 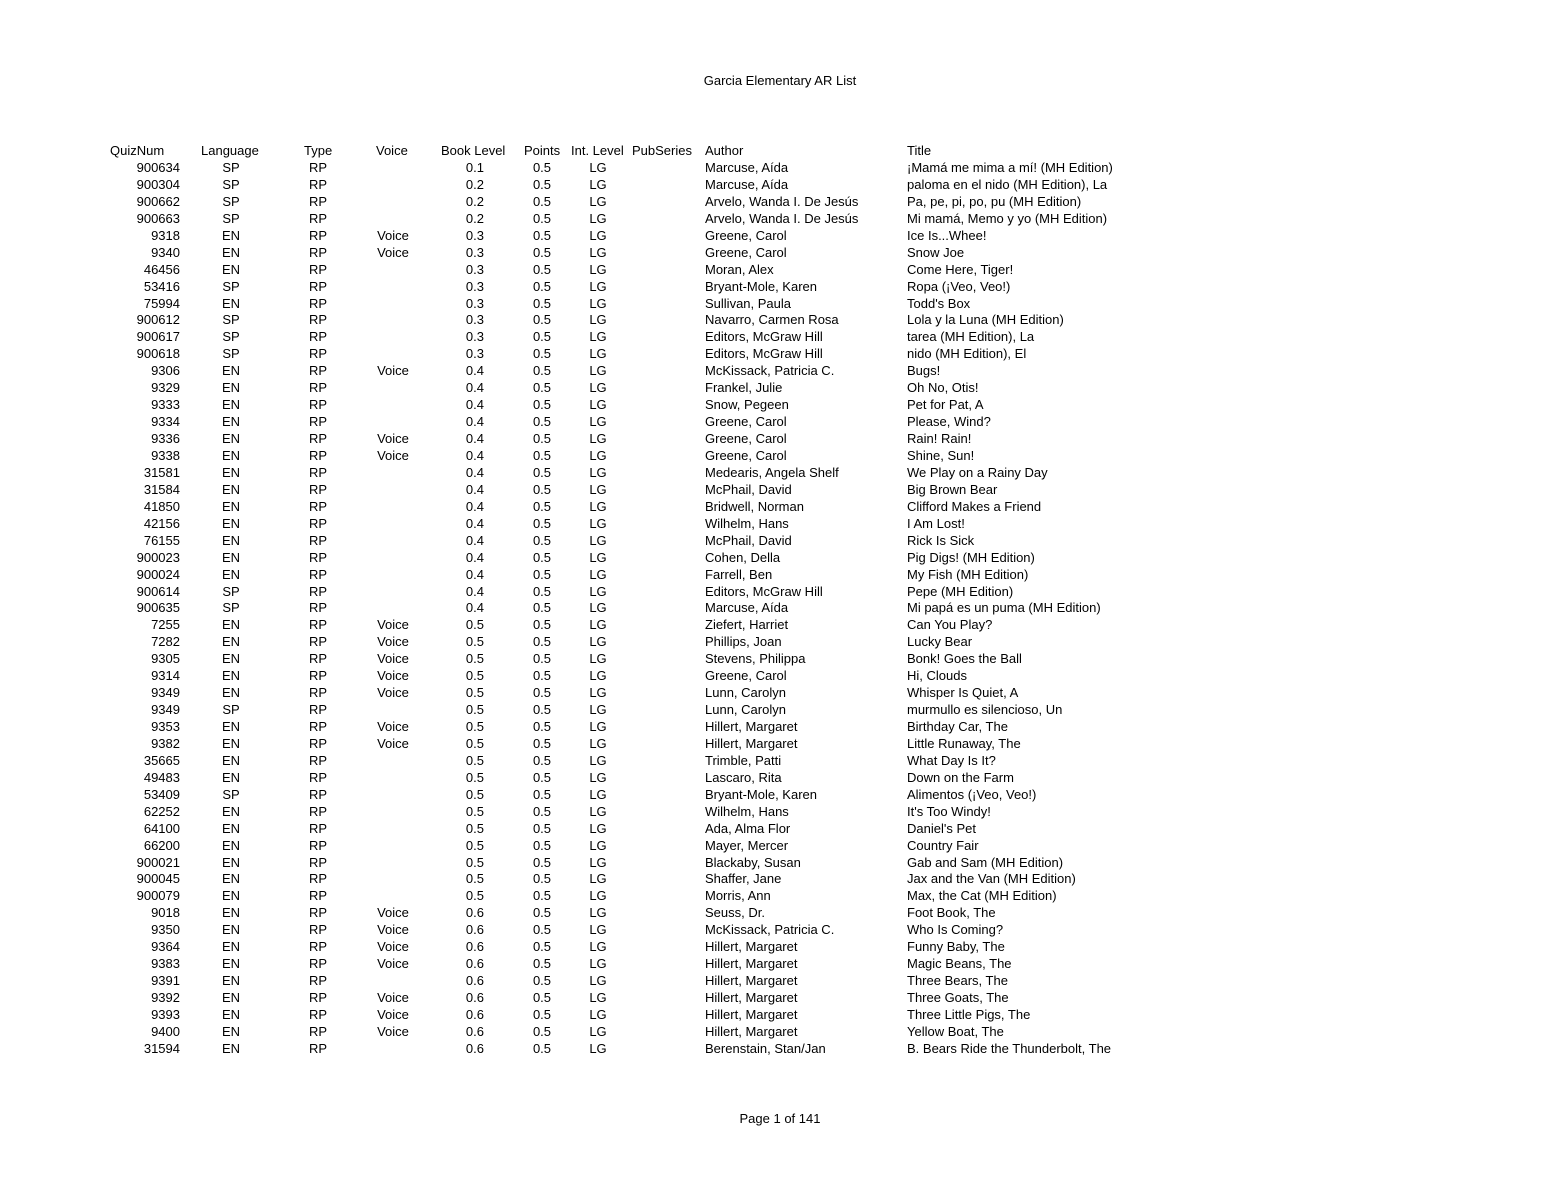 I want to click on cell-quiz-num: 900662, so click(x=158, y=201).